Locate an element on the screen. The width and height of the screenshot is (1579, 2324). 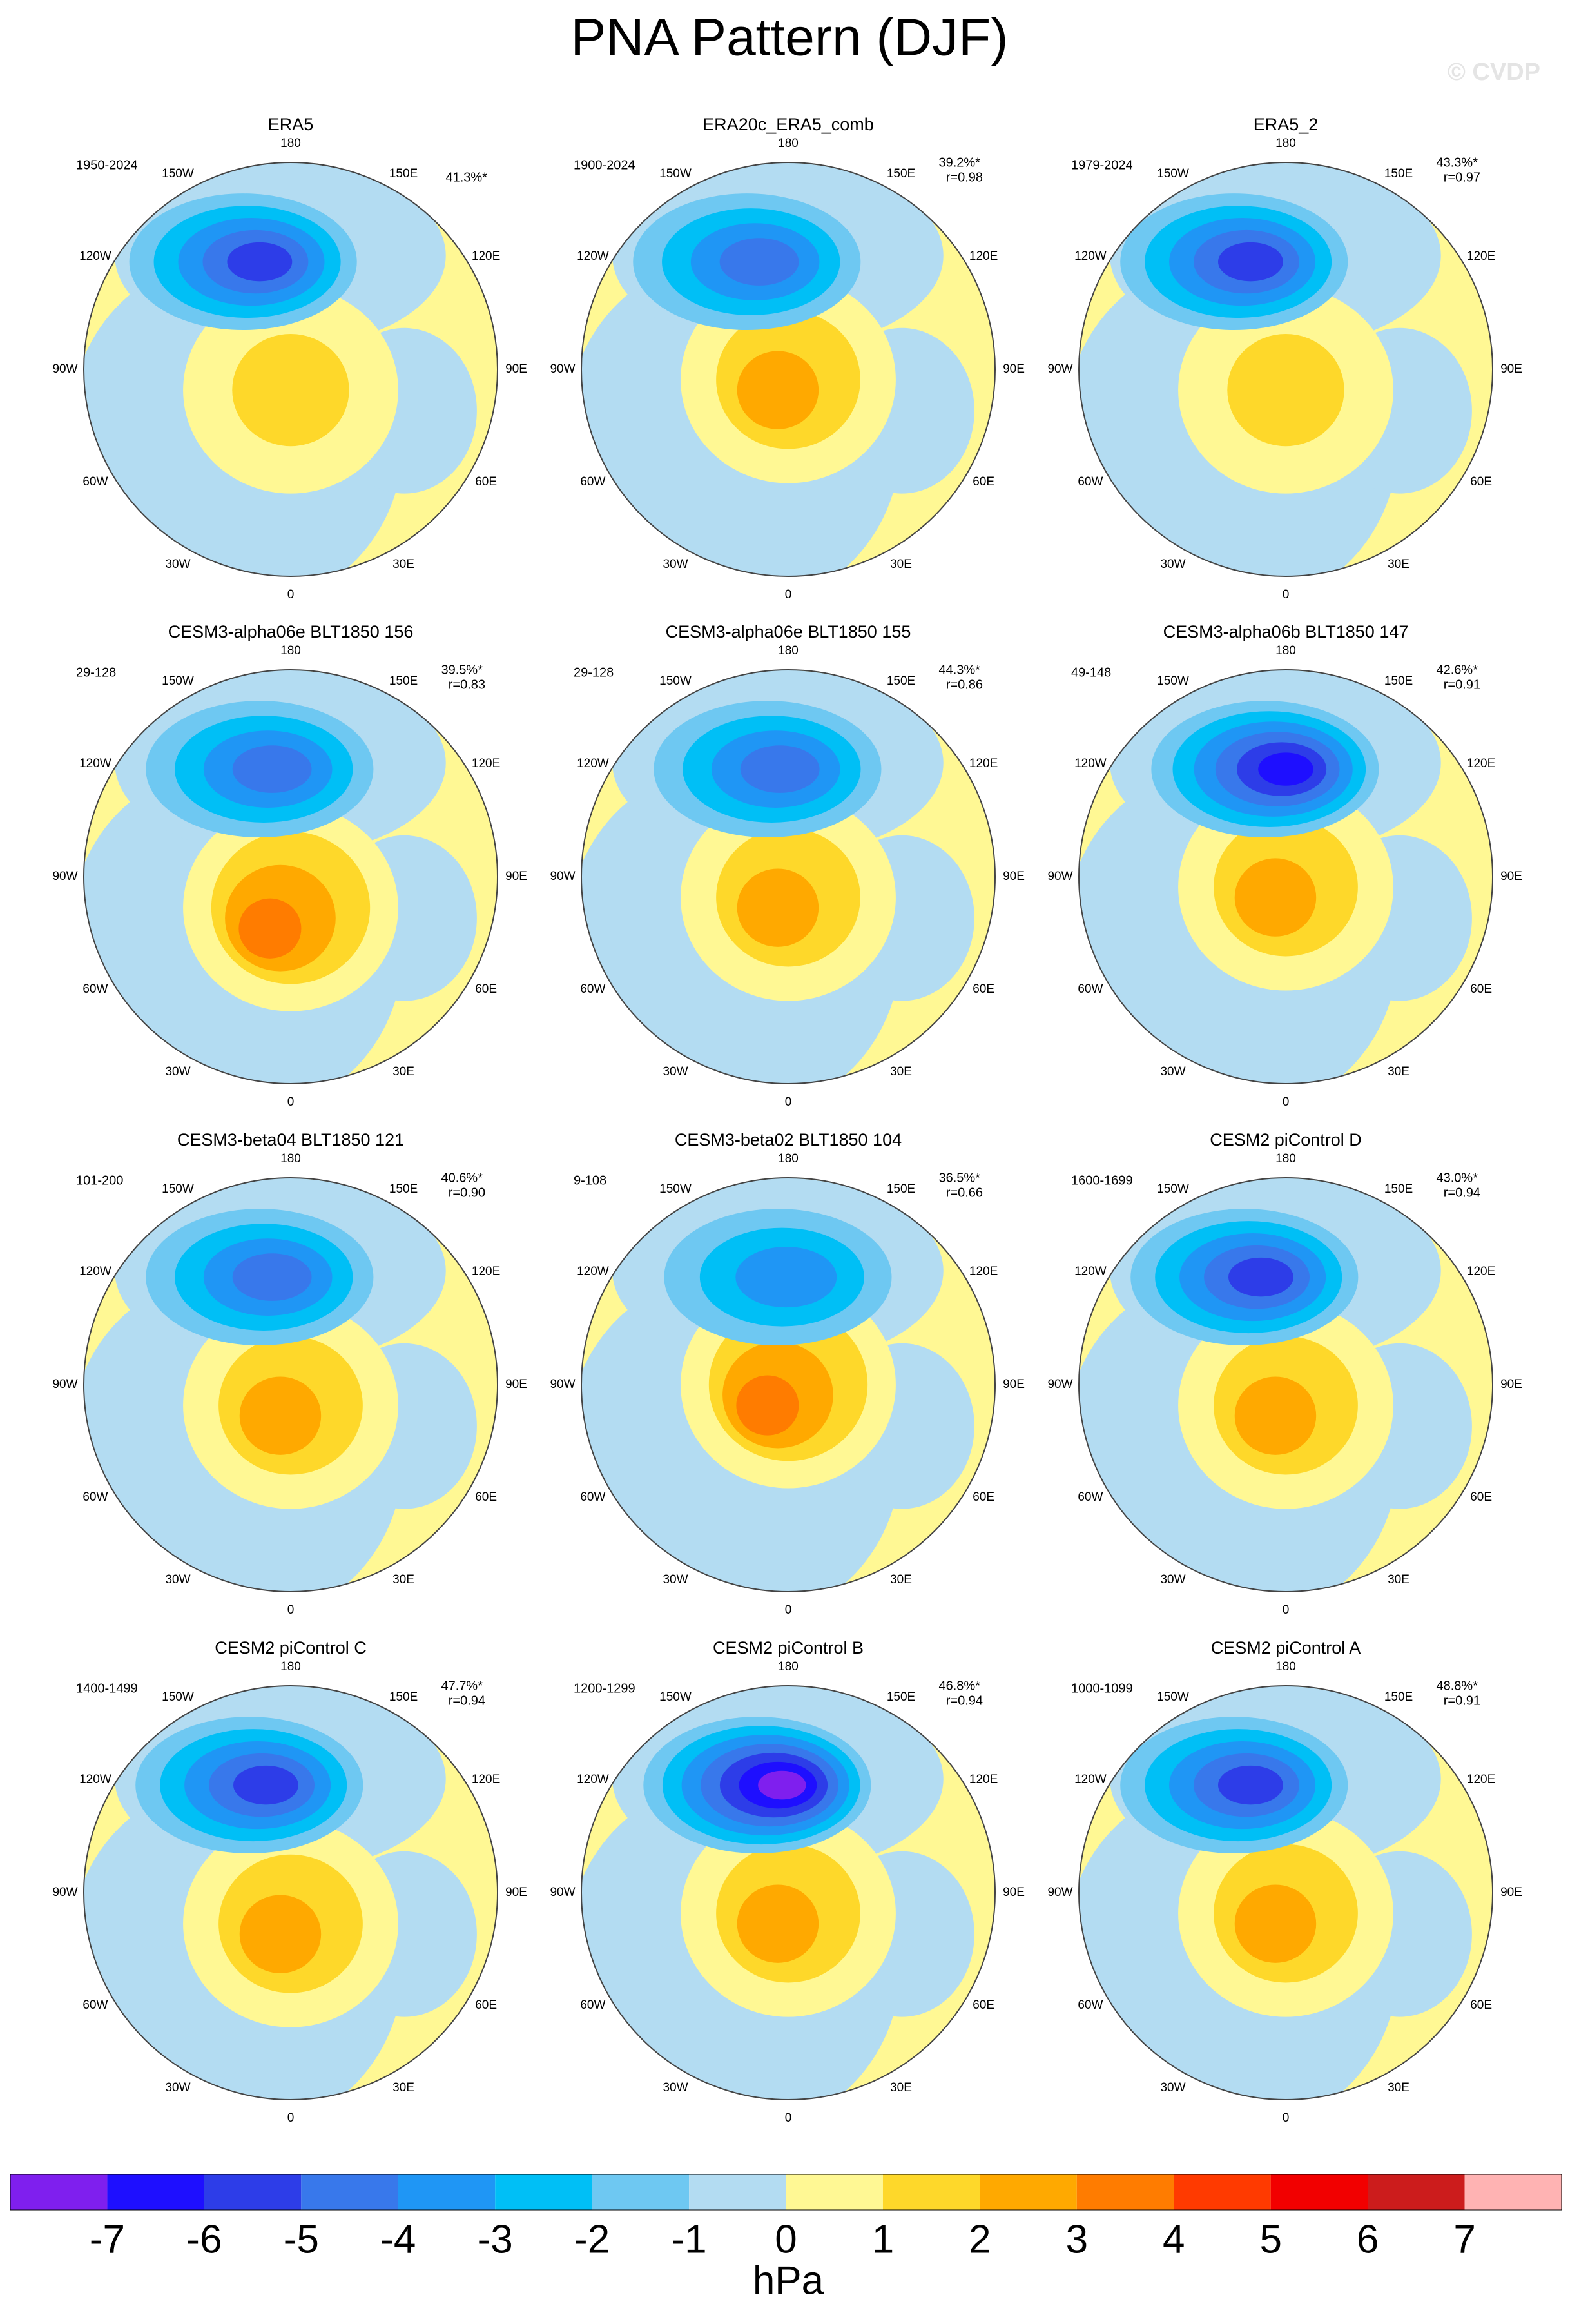
colorbar-frame is located at coordinates (786, 2192).